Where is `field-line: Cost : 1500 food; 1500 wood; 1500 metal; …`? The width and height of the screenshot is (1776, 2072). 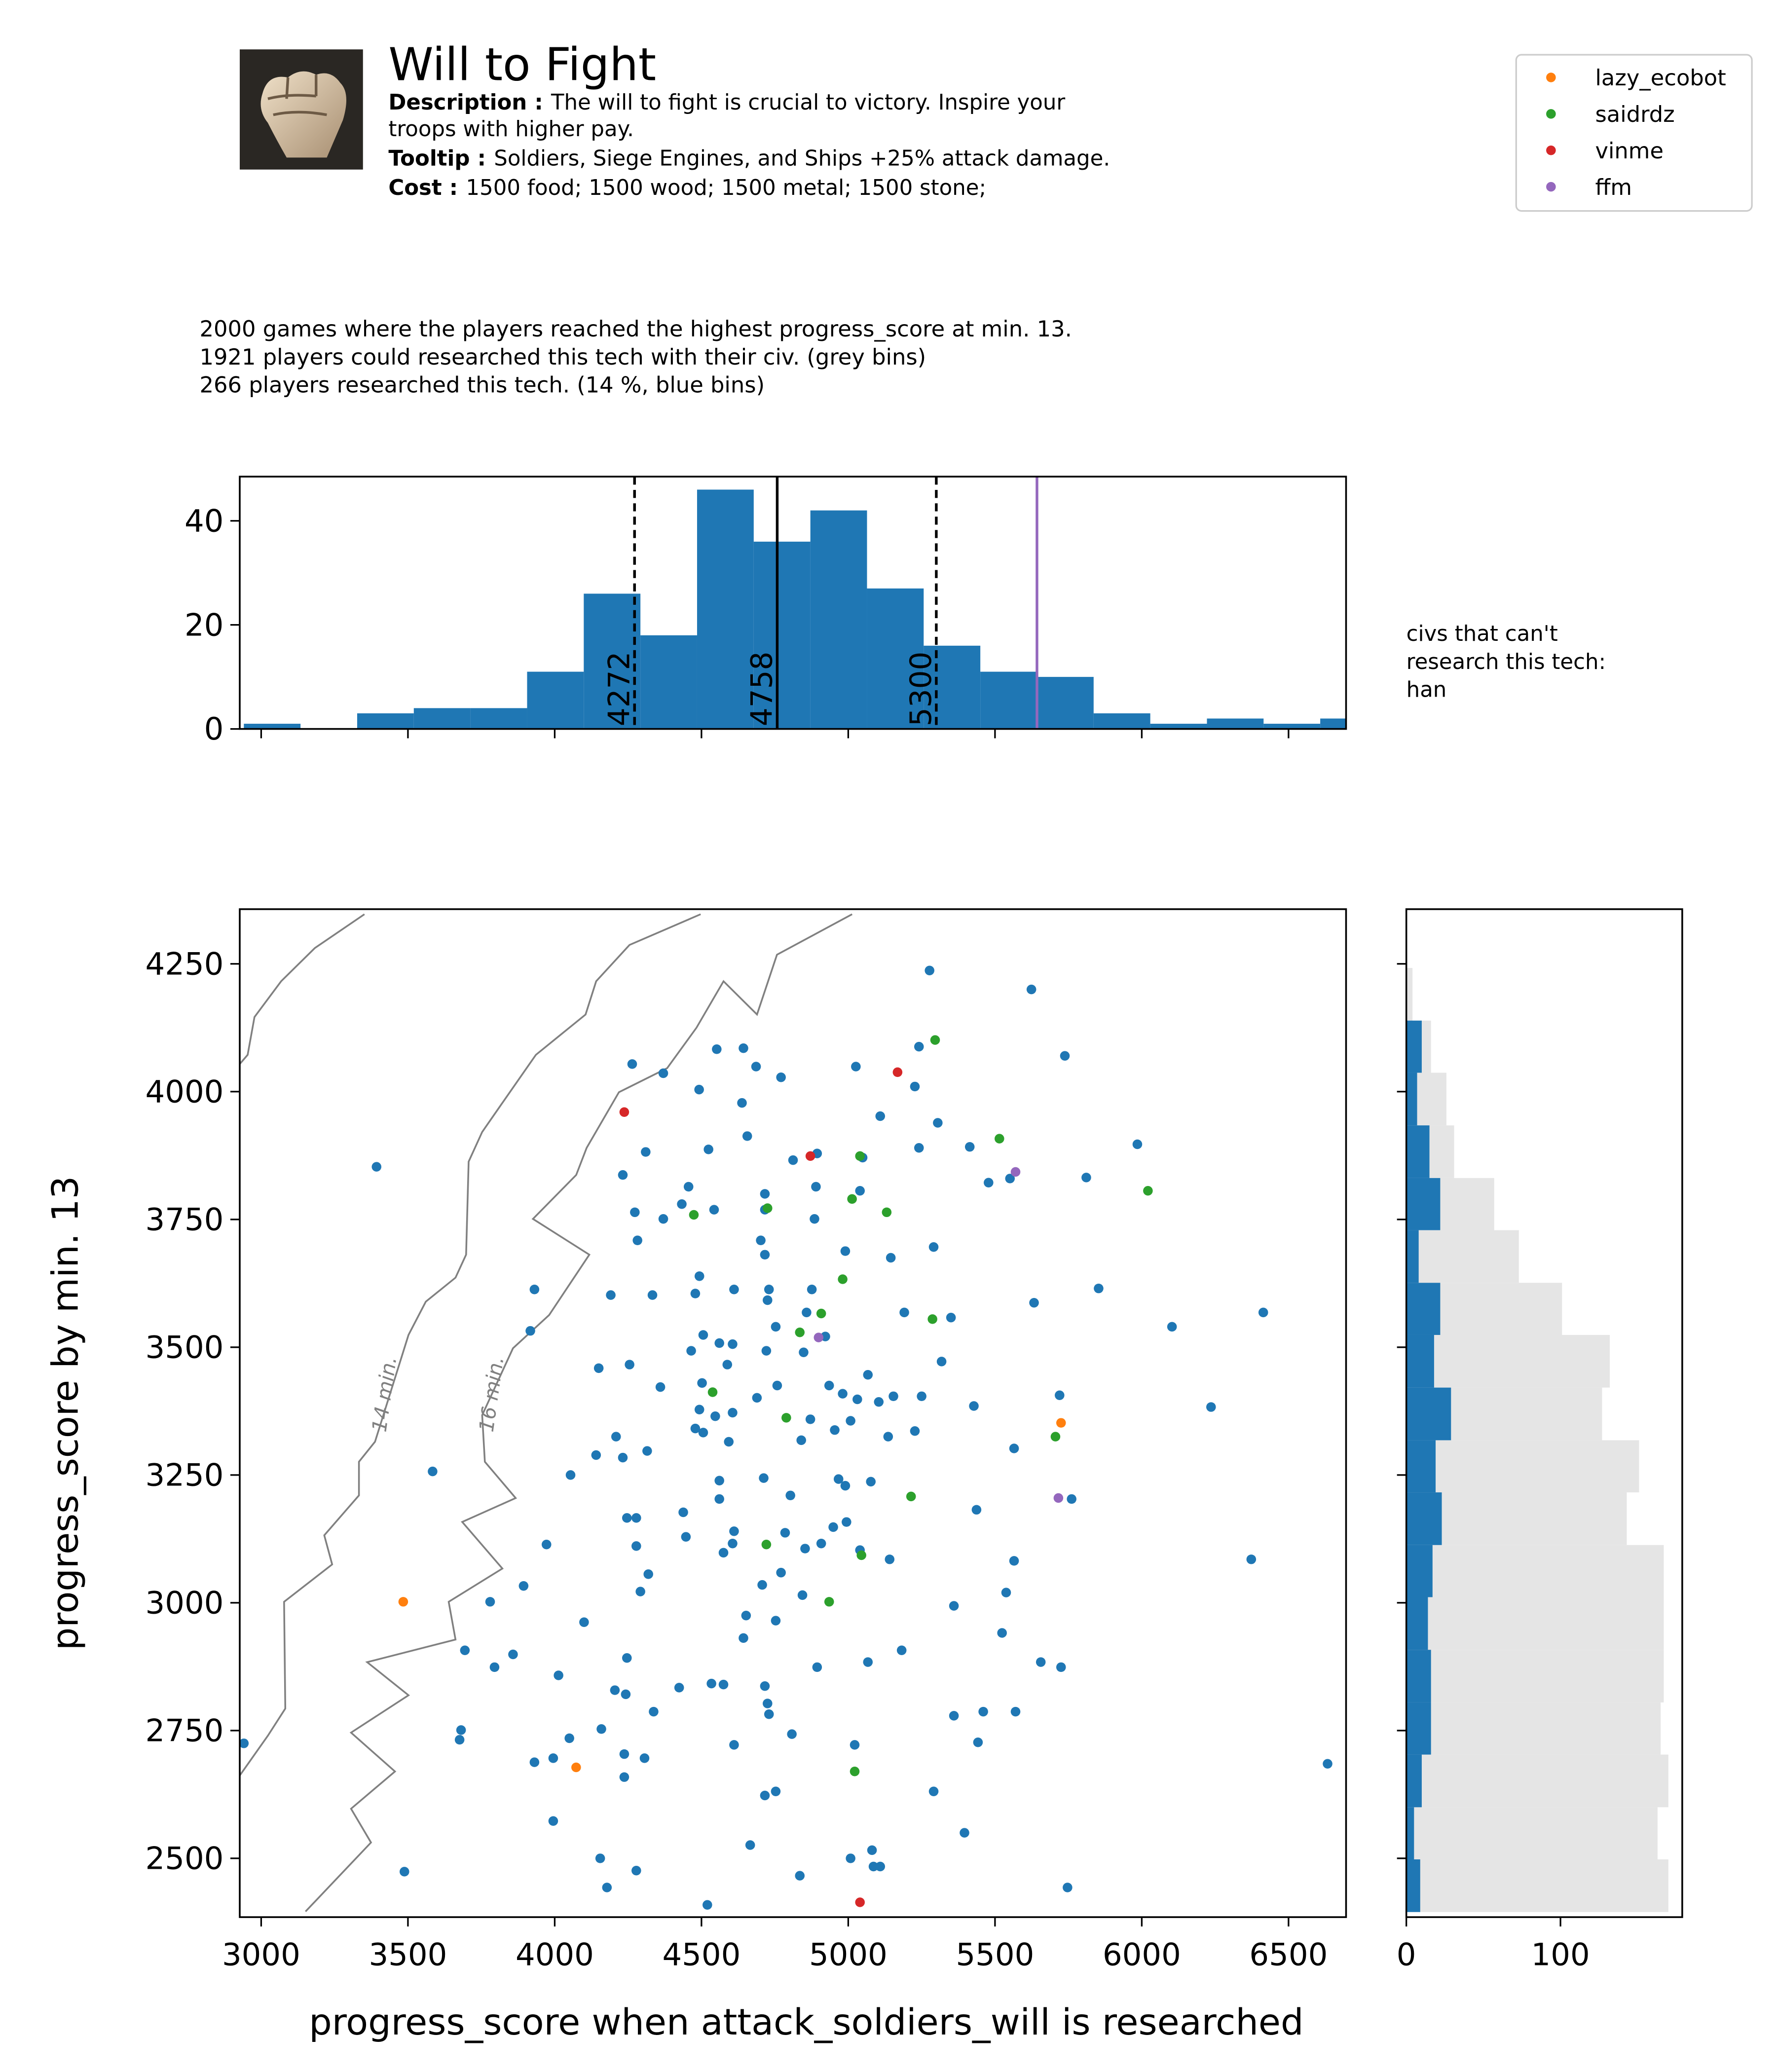 field-line: Cost : 1500 food; 1500 wood; 1500 metal; … is located at coordinates (687, 188).